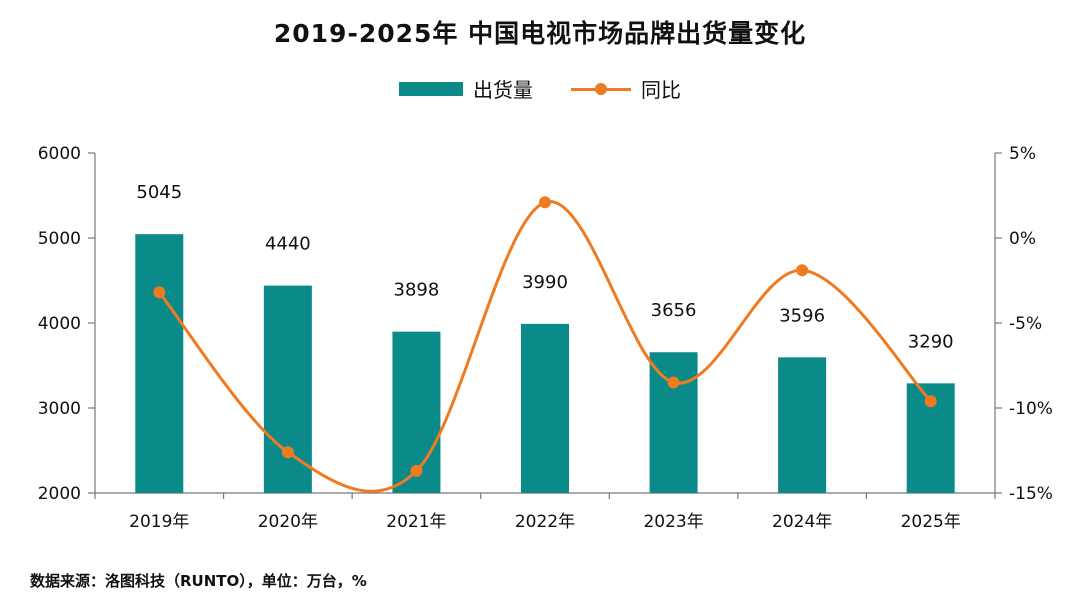 Image resolution: width=1080 pixels, height=614 pixels. I want to click on right-tick-label: -5%, so click(1025, 324).